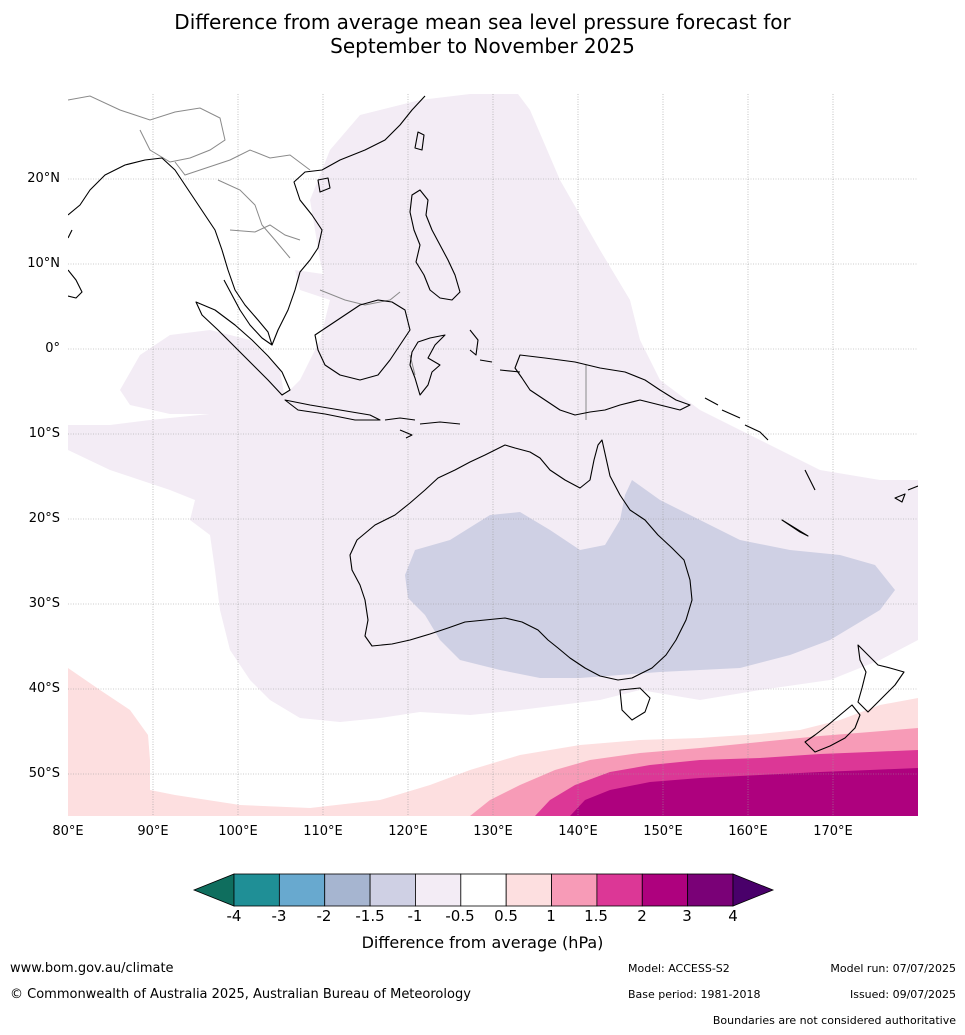 This screenshot has height=1035, width=965. What do you see at coordinates (68, 831) in the screenshot?
I see `lon-label: 80°E` at bounding box center [68, 831].